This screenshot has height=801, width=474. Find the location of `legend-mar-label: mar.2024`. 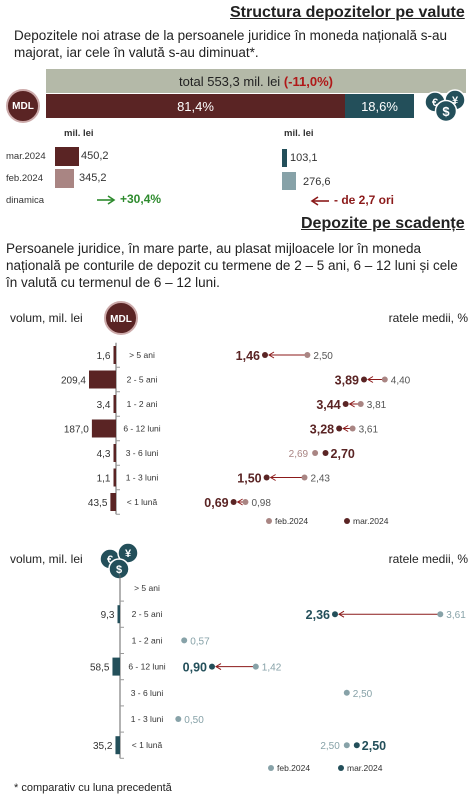

legend-mar-label: mar.2024 is located at coordinates (365, 768).